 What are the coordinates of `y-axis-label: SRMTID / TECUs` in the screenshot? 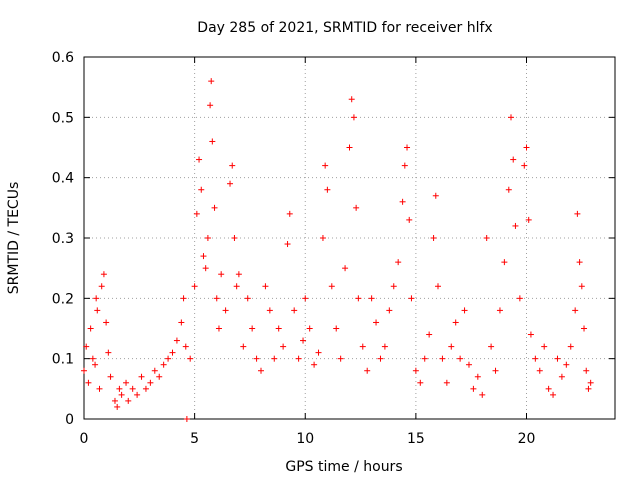 It's located at (14, 238).